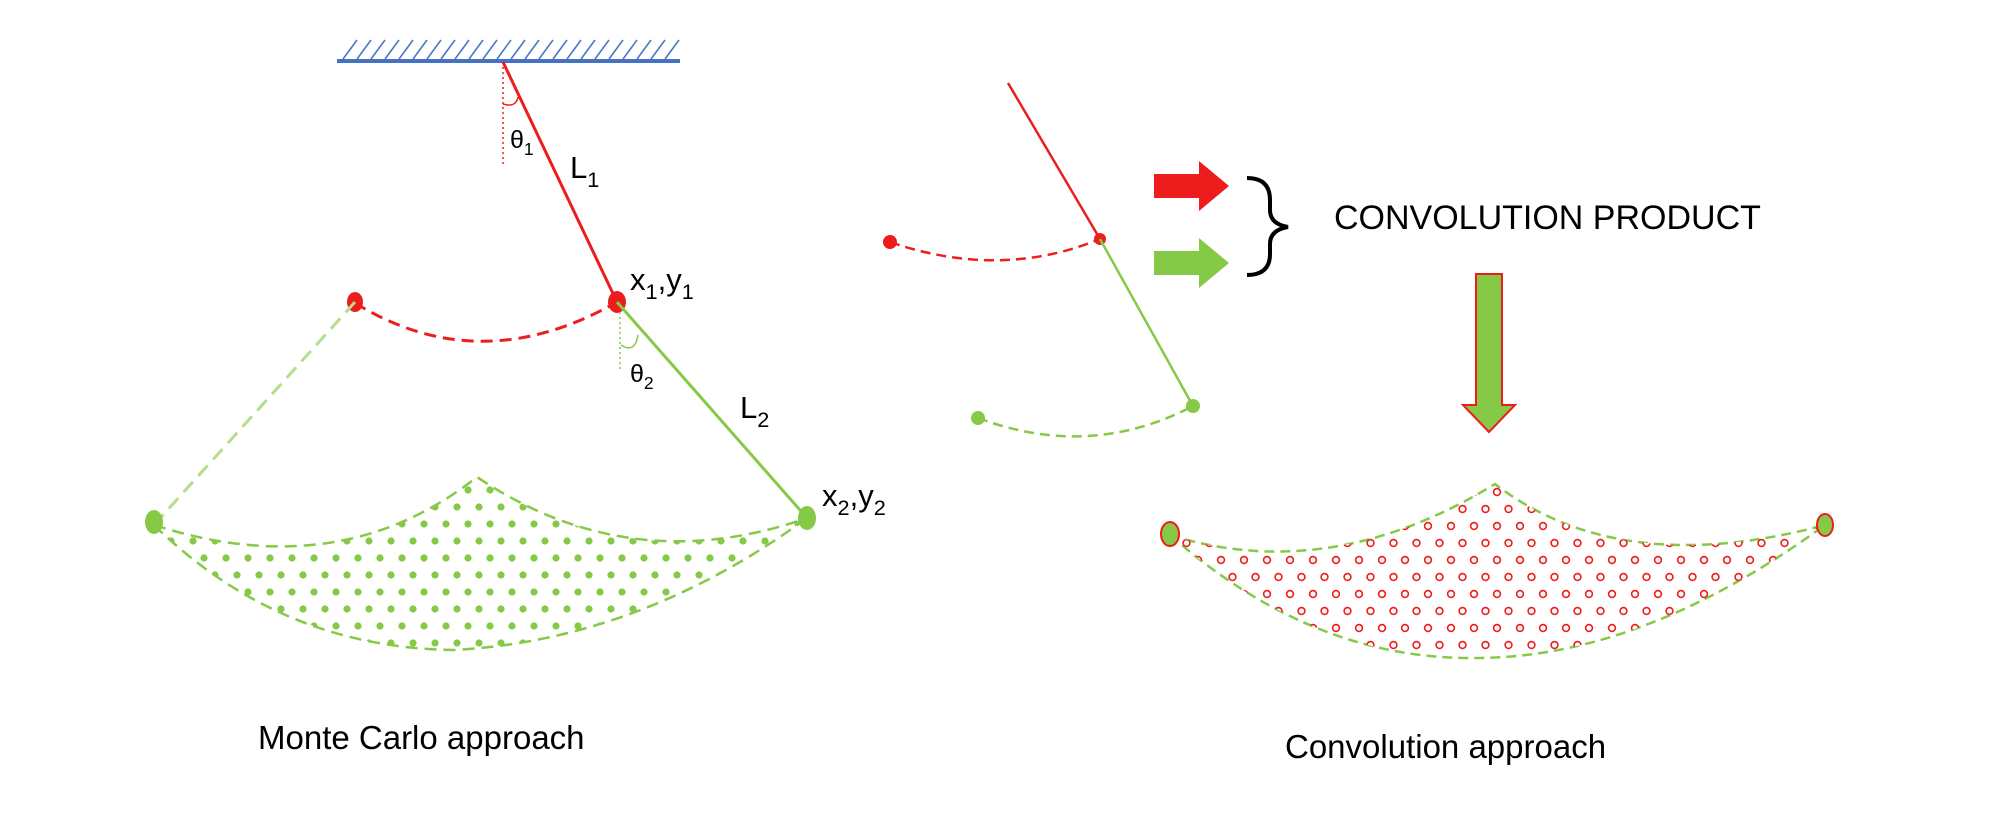 The image size is (1992, 814). What do you see at coordinates (448, 49) in the screenshot?
I see `hatch-line` at bounding box center [448, 49].